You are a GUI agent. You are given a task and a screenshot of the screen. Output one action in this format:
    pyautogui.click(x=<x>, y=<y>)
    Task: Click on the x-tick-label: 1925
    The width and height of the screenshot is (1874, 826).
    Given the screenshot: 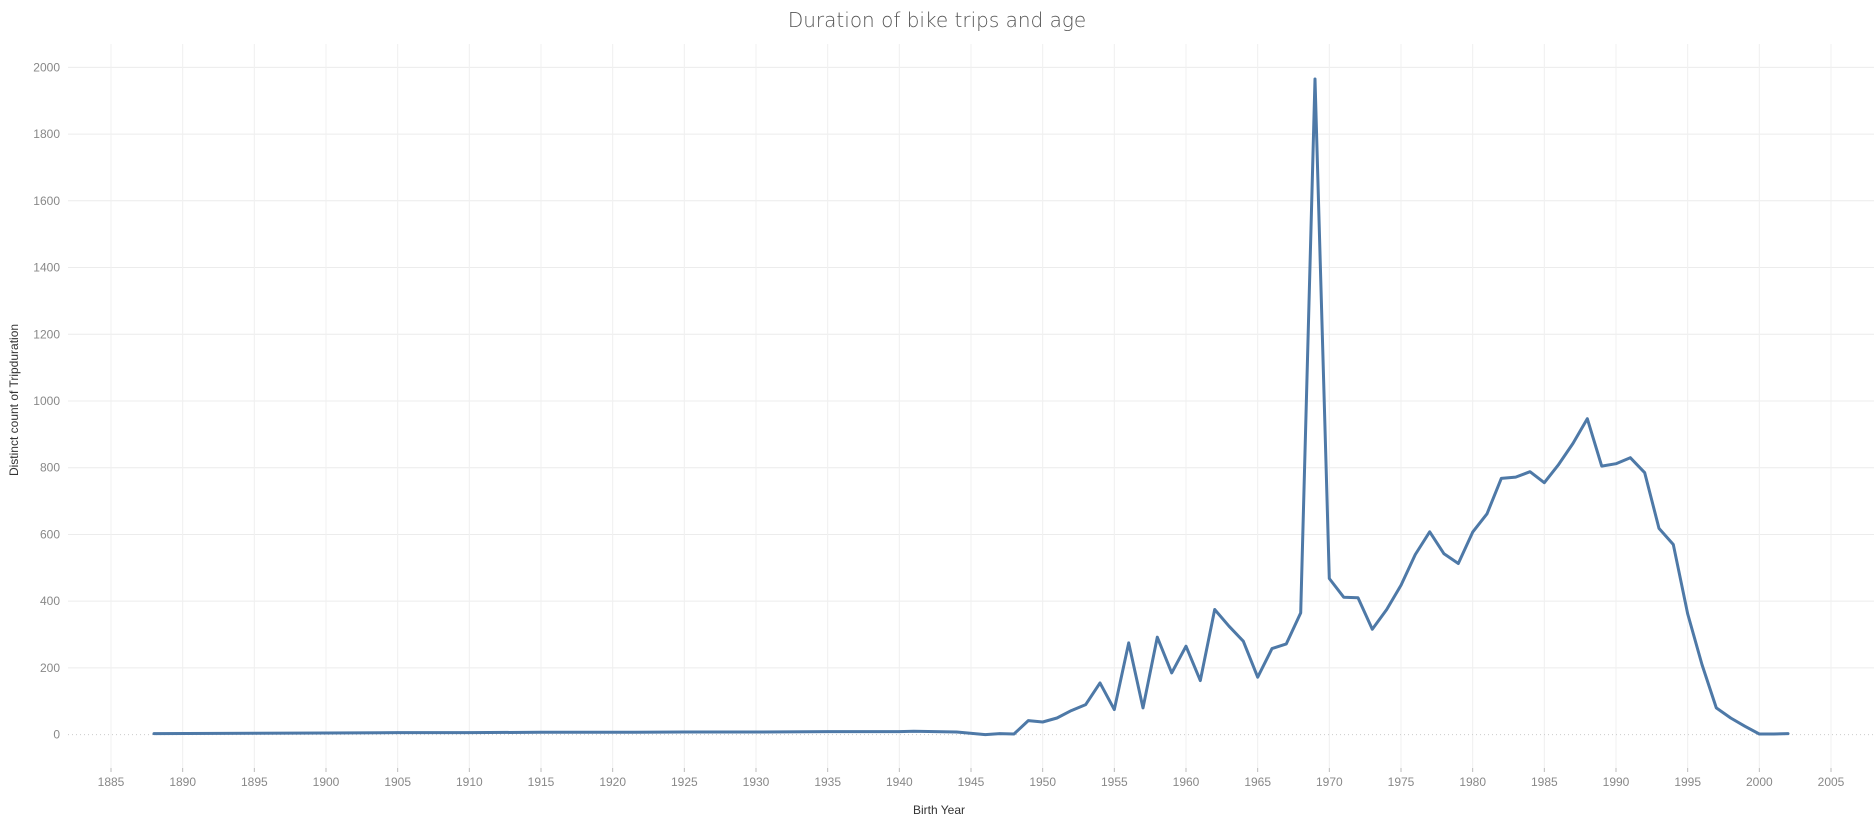 What is the action you would take?
    pyautogui.click(x=684, y=782)
    